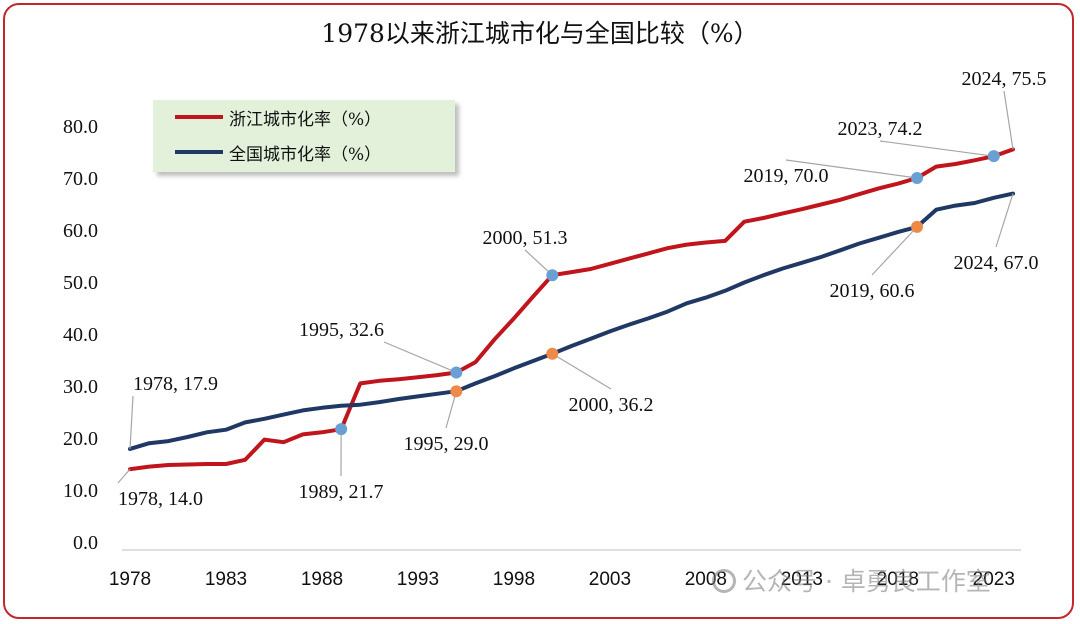  What do you see at coordinates (880, 129) in the screenshot?
I see `data-label: 2023, 74.2` at bounding box center [880, 129].